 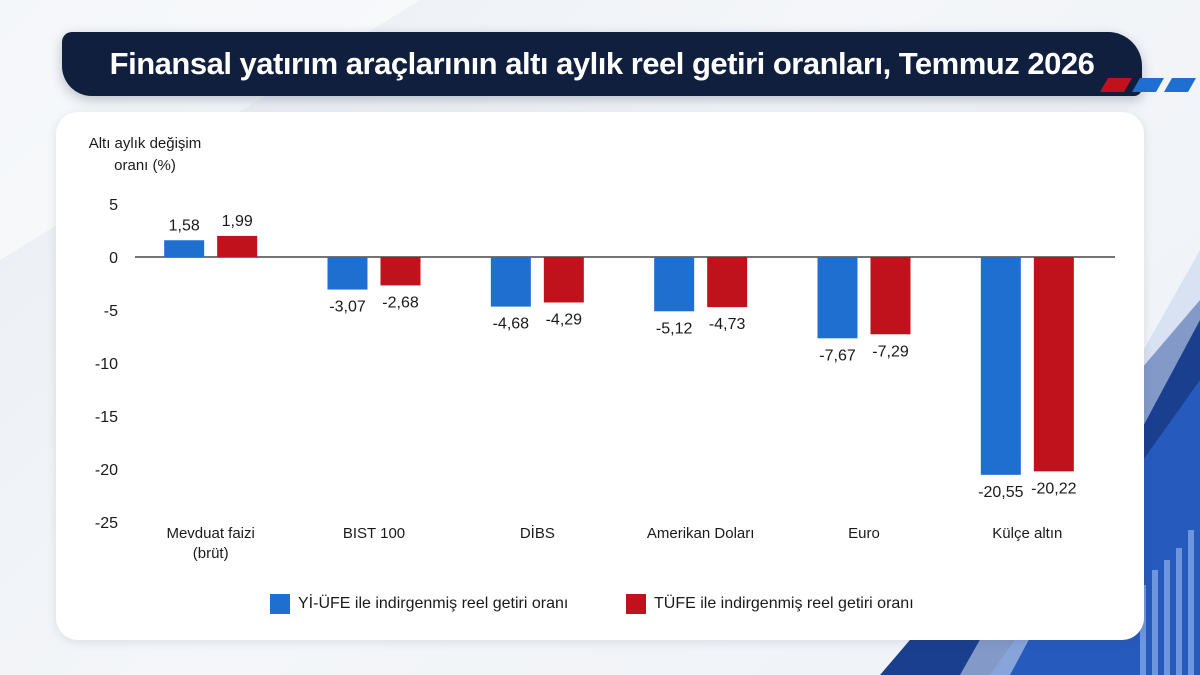 What do you see at coordinates (145, 165) in the screenshot?
I see `y-axis-title-line: oranı (%)` at bounding box center [145, 165].